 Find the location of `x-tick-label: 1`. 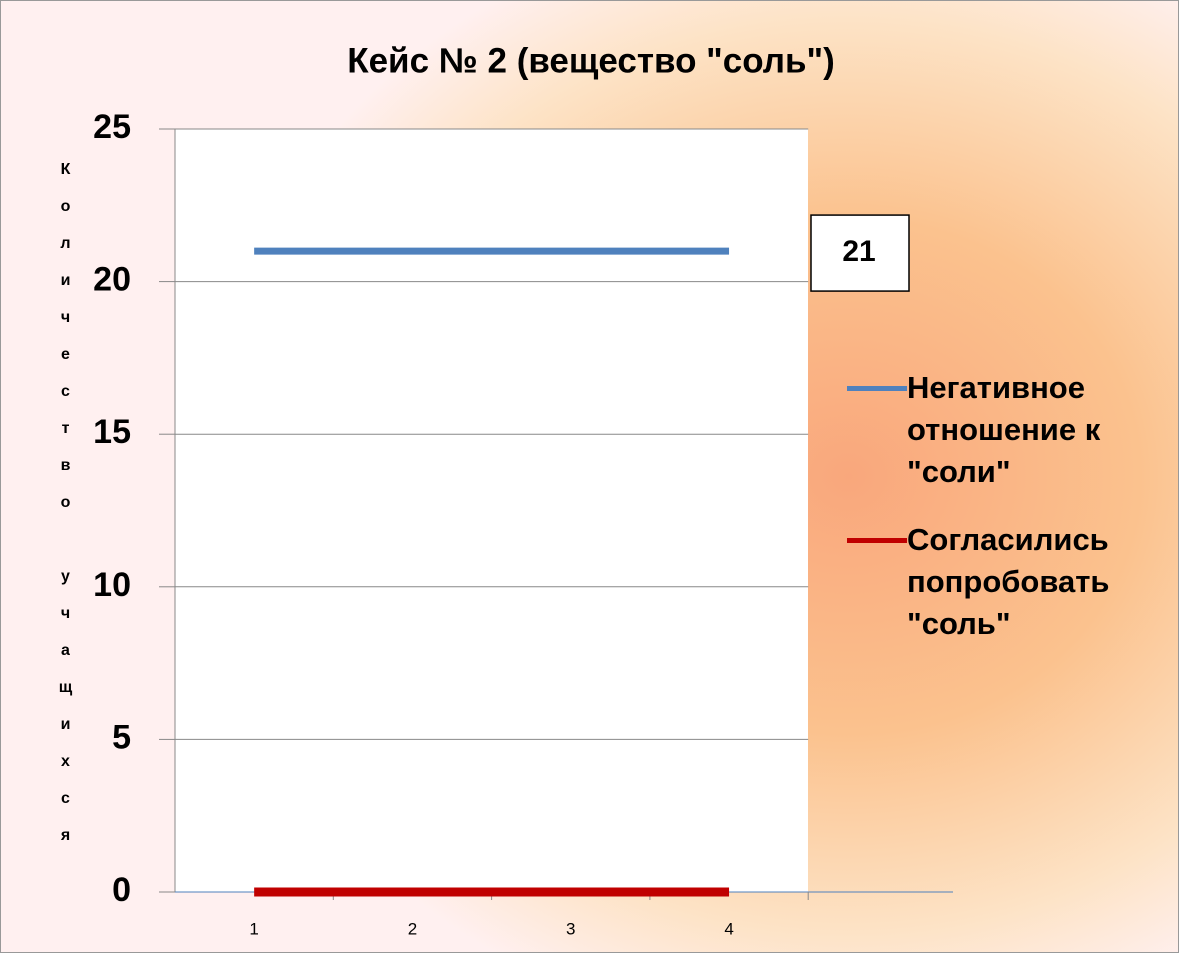

x-tick-label: 1 is located at coordinates (253, 928).